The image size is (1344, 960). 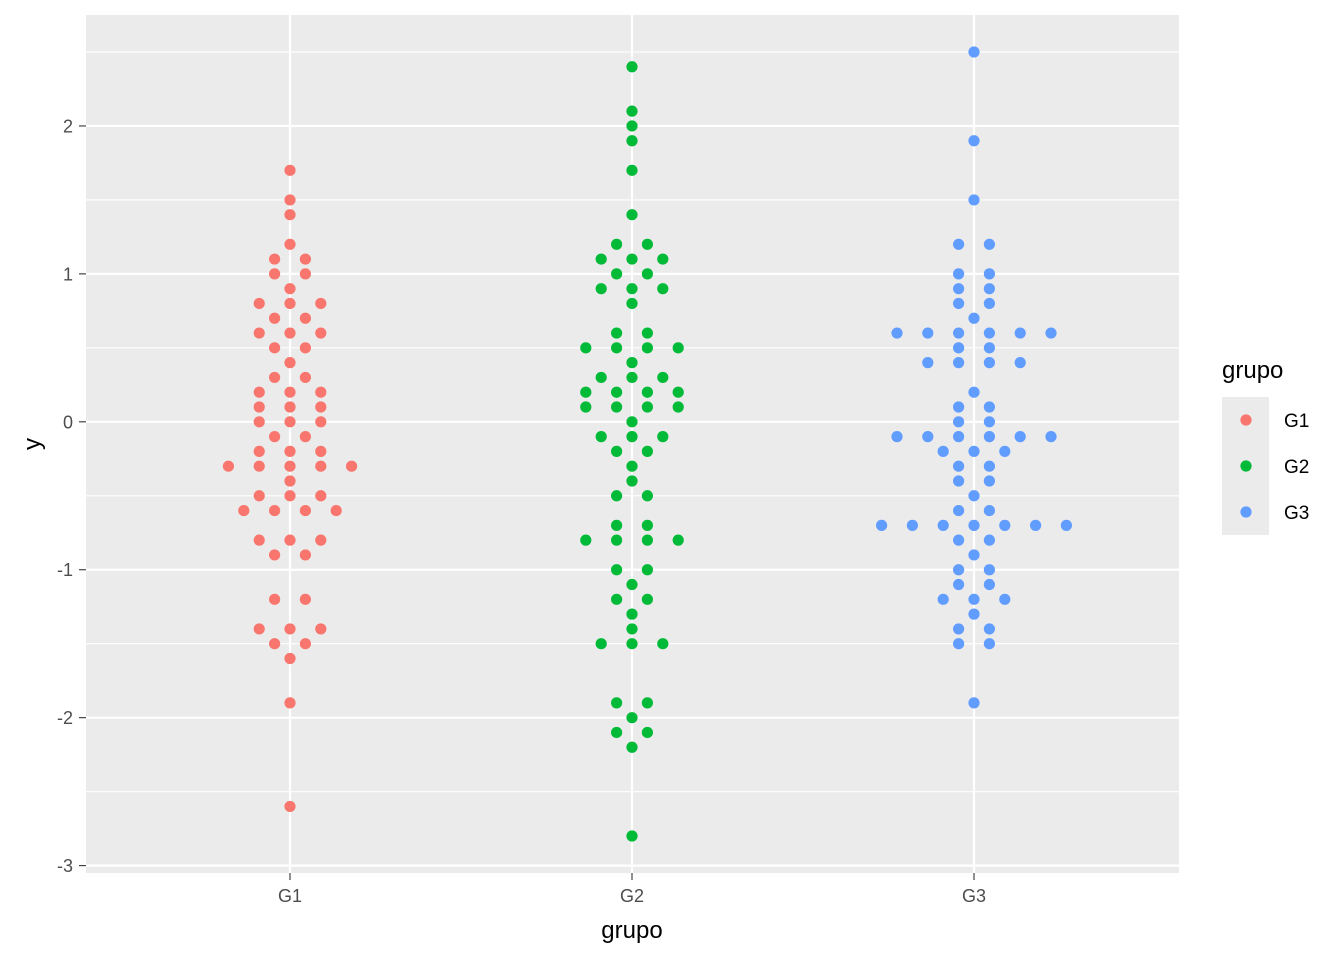 I want to click on legend-key-g3, so click(x=1246, y=512).